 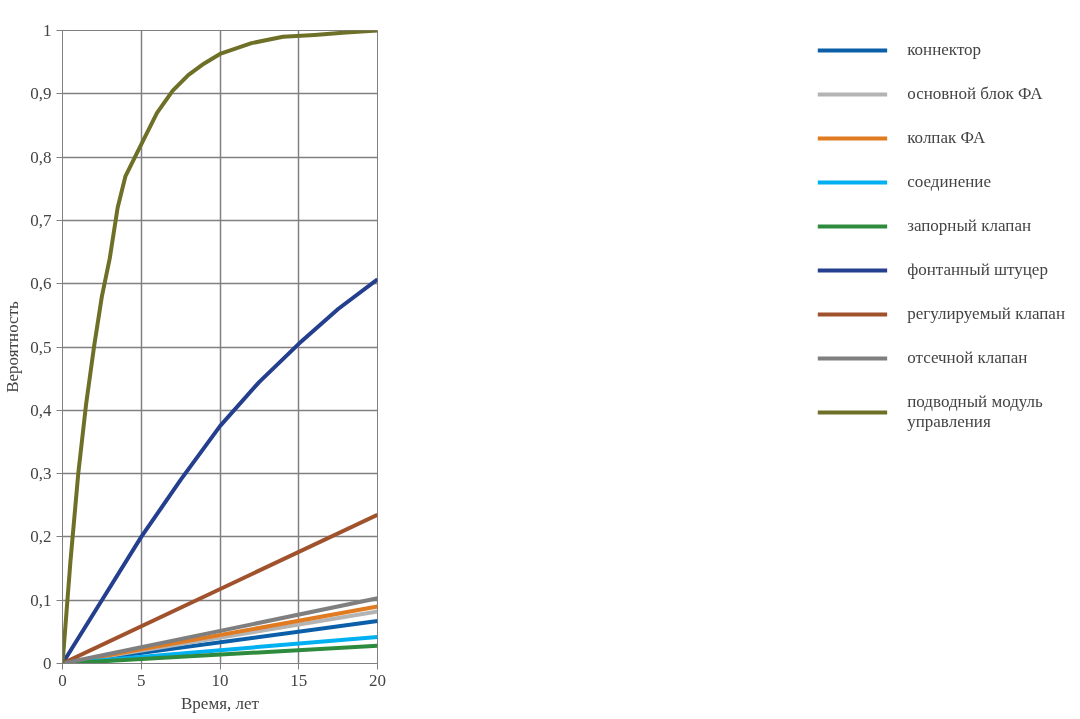 I want to click on legend-label: отсечной клапан, so click(x=967, y=358).